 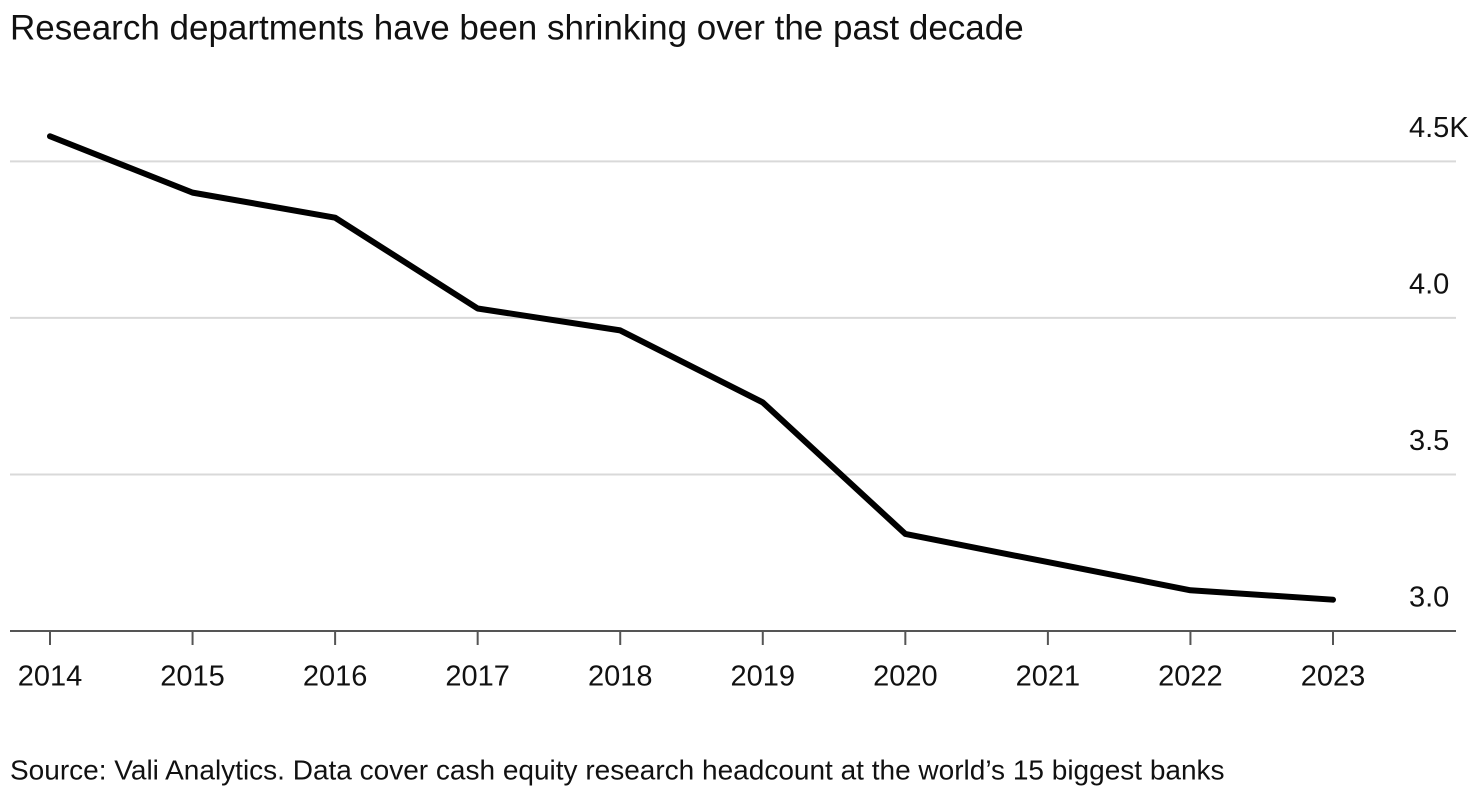 What do you see at coordinates (50, 677) in the screenshot?
I see `x-tick-label: 2014` at bounding box center [50, 677].